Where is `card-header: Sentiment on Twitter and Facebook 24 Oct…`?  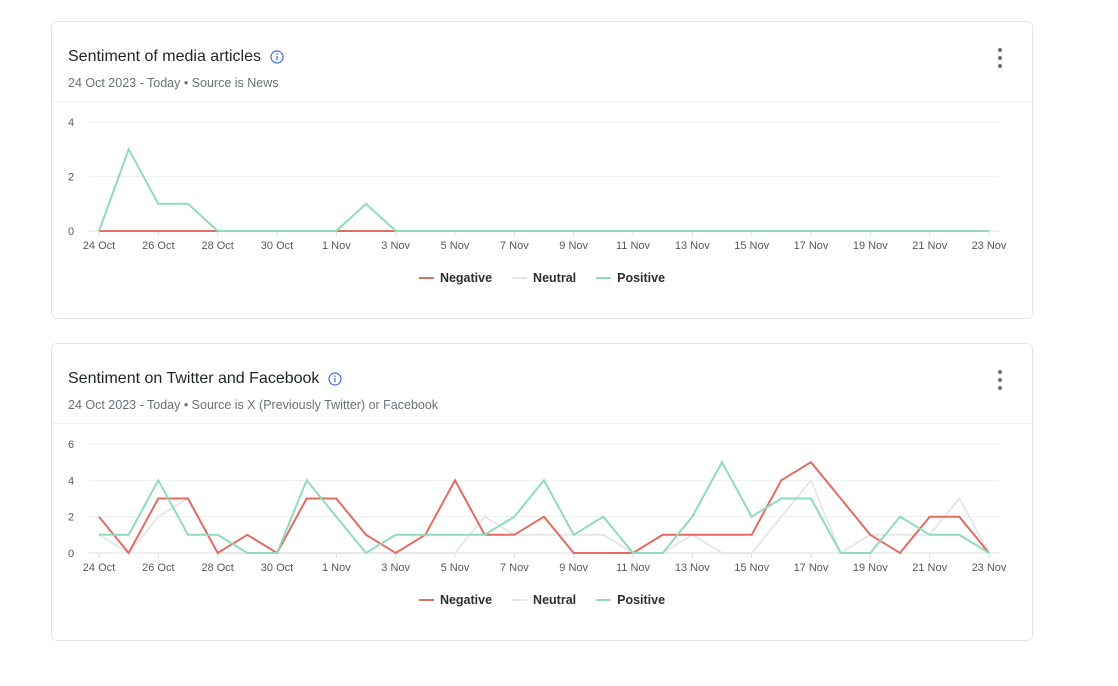 card-header: Sentiment on Twitter and Facebook 24 Oct… is located at coordinates (542, 384).